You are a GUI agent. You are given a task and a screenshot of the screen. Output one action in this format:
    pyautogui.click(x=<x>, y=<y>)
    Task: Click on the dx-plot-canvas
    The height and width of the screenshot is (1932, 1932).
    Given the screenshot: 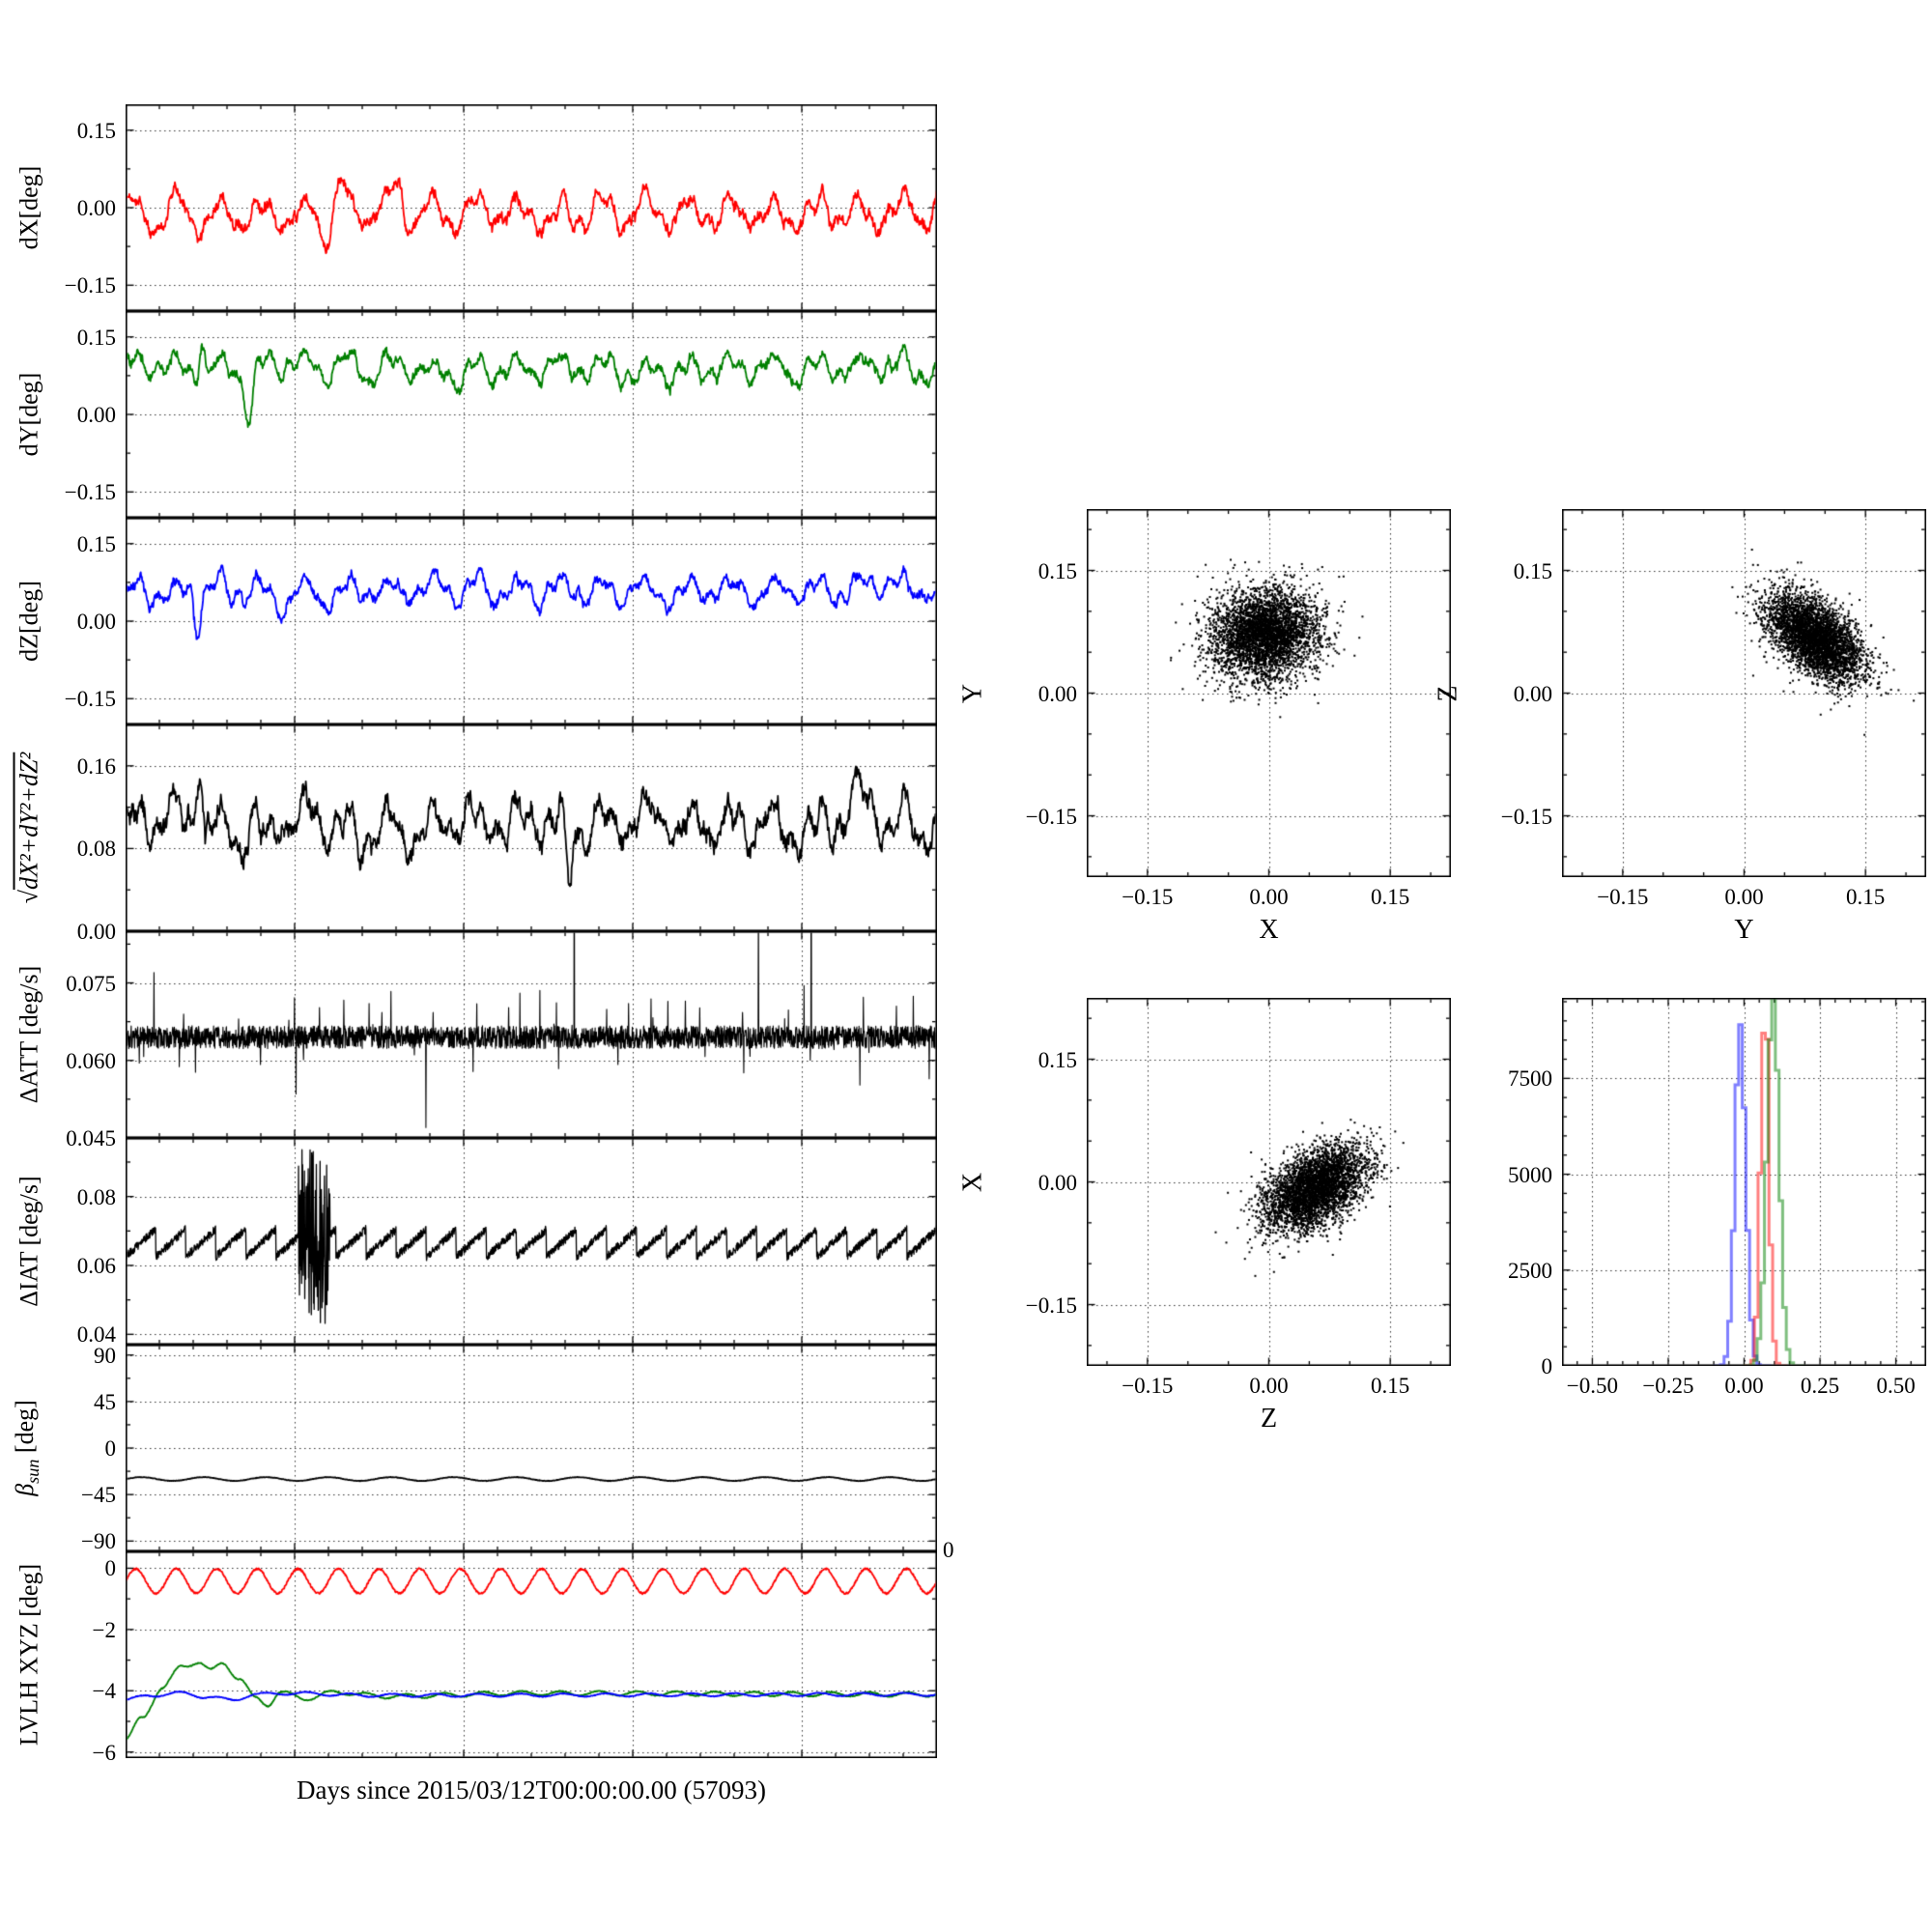 What is the action you would take?
    pyautogui.click(x=531, y=207)
    